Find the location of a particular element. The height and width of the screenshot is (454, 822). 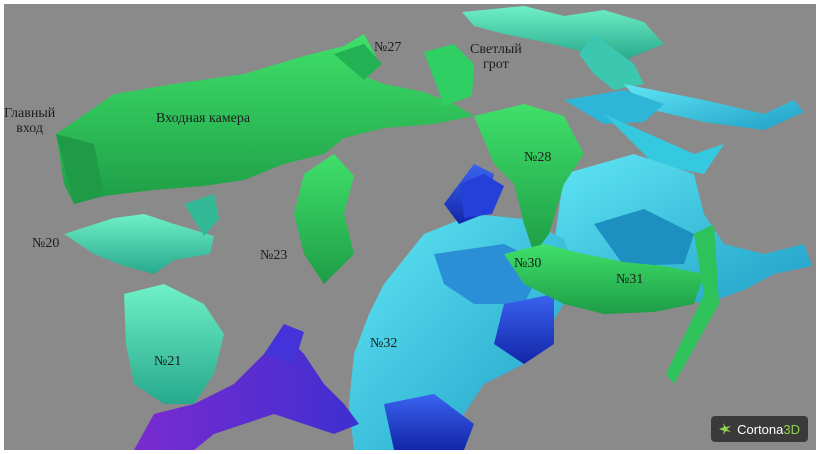

label-main-entrance-line1: Главный is located at coordinates (30, 113).